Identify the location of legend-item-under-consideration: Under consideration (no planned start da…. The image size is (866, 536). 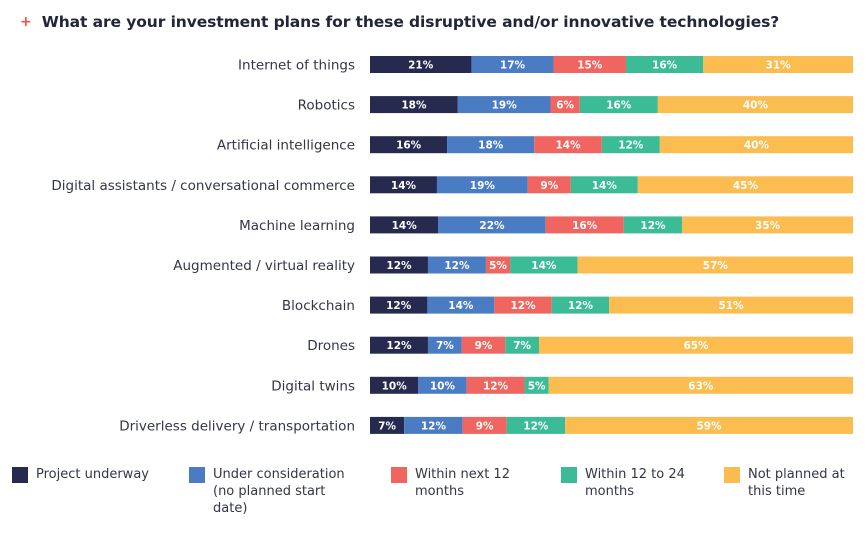
(274, 491).